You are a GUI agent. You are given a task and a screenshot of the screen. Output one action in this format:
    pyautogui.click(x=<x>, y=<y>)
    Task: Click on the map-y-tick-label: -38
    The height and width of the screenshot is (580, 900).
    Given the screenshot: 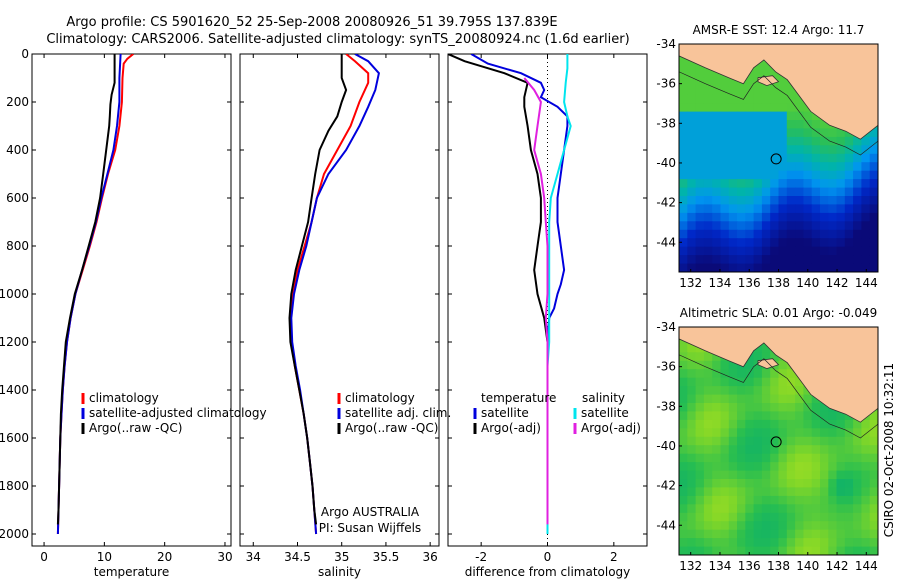 What is the action you would take?
    pyautogui.click(x=666, y=123)
    